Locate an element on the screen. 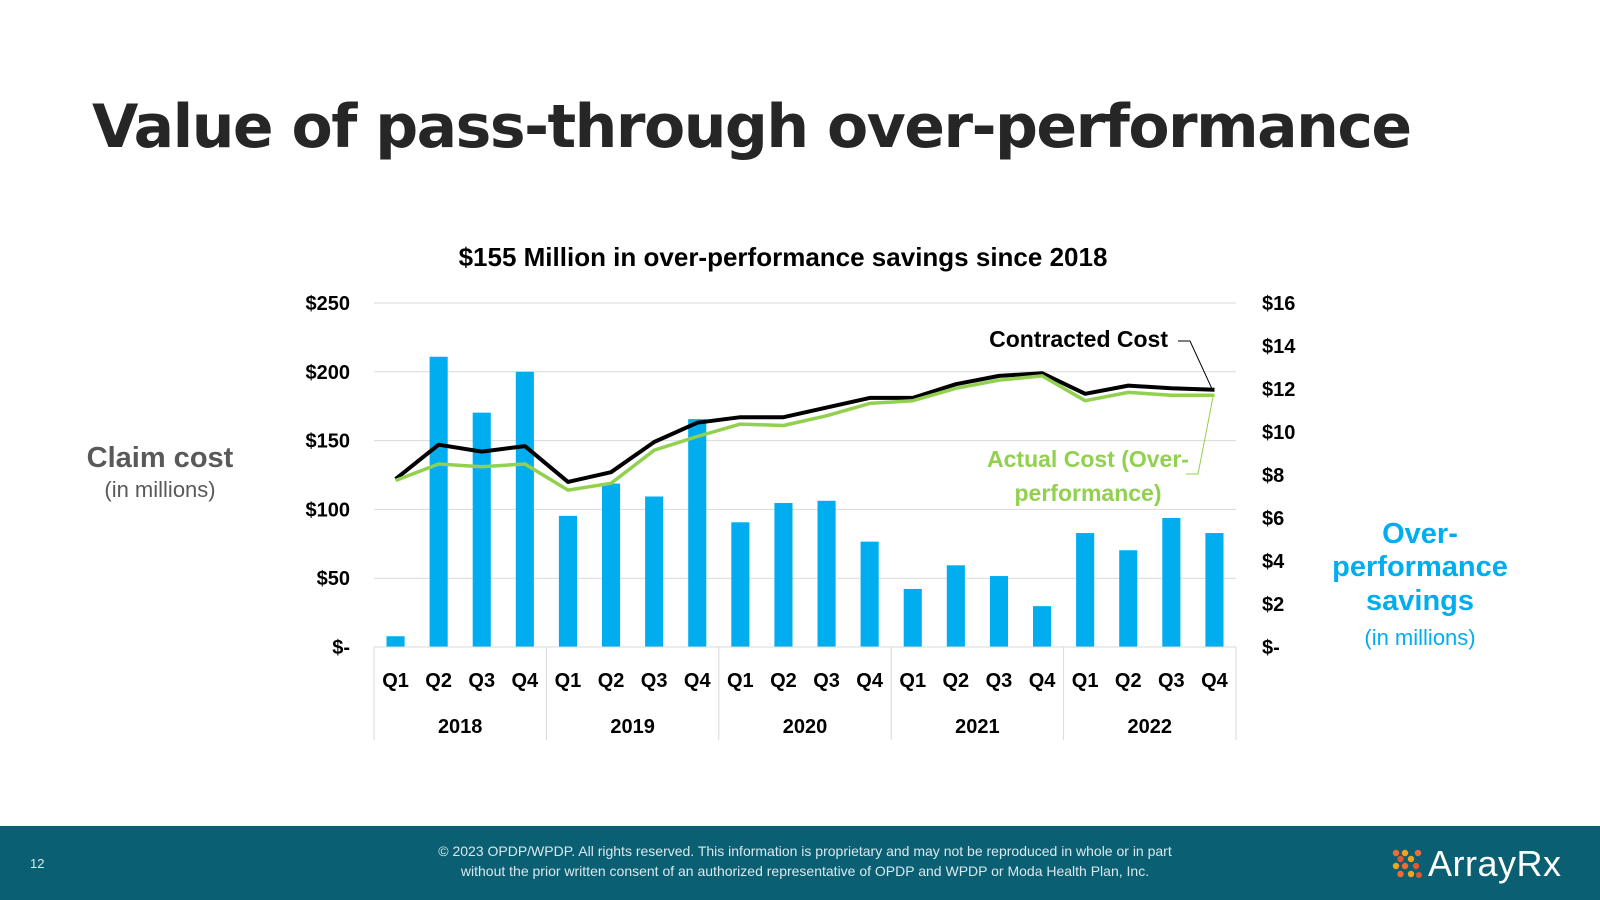 The width and height of the screenshot is (1600, 900). actual-cost-line is located at coordinates (804, 433).